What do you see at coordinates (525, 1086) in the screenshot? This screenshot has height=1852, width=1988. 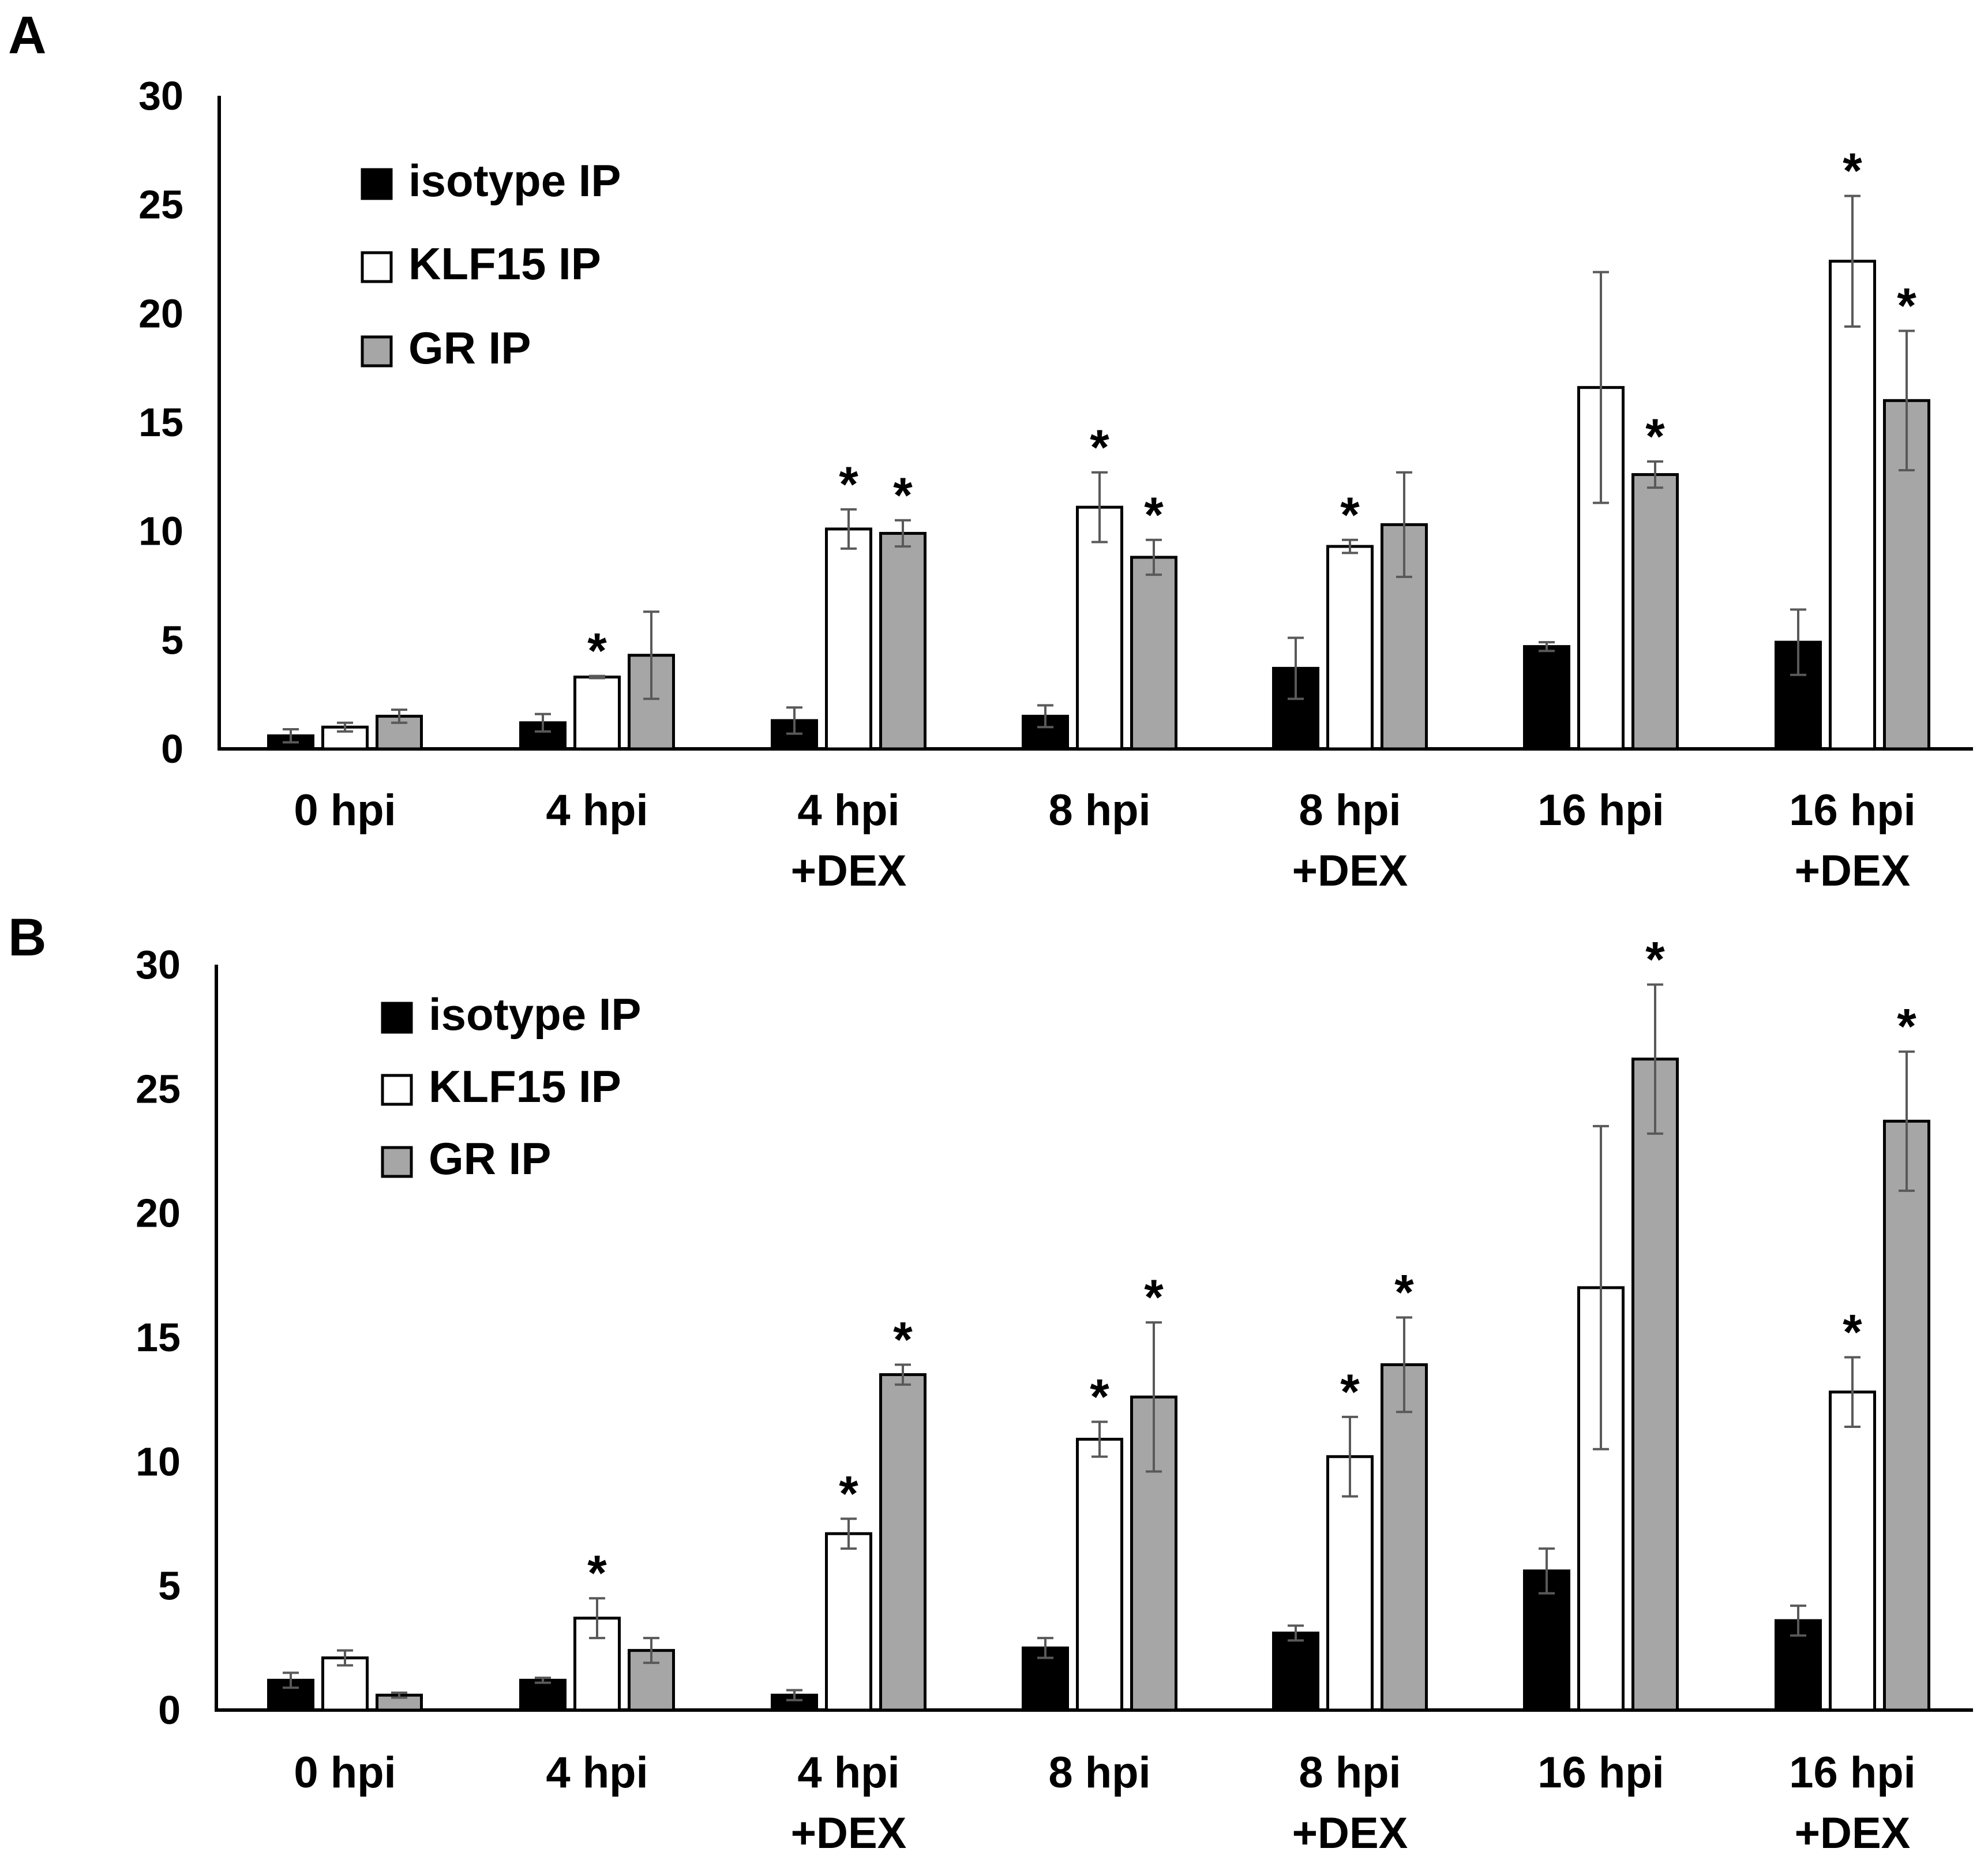 I see `legend-label-klf15: KLF15 IP` at bounding box center [525, 1086].